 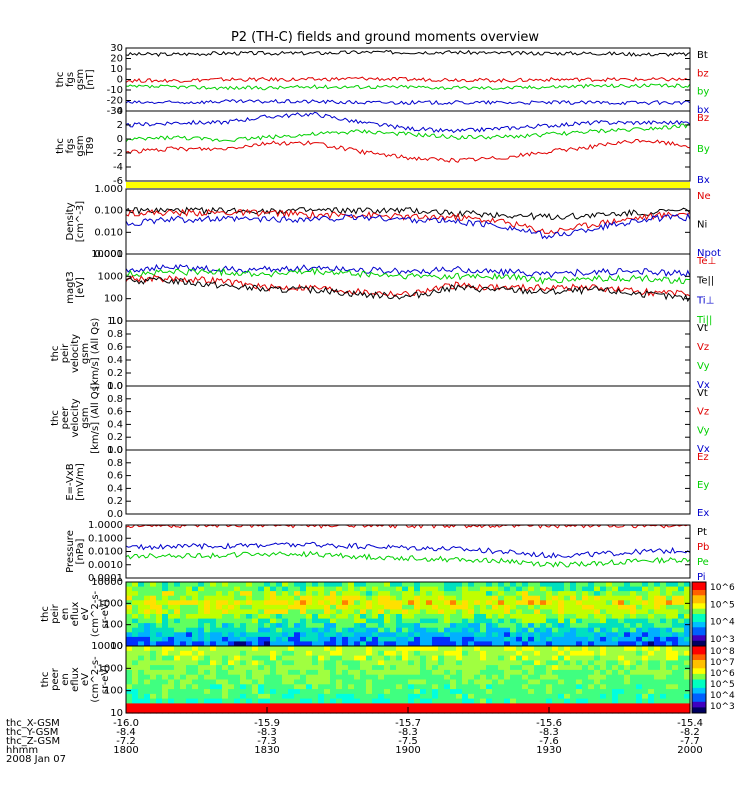 I want to click on x-tick-label: -8.3, so click(x=549, y=732).